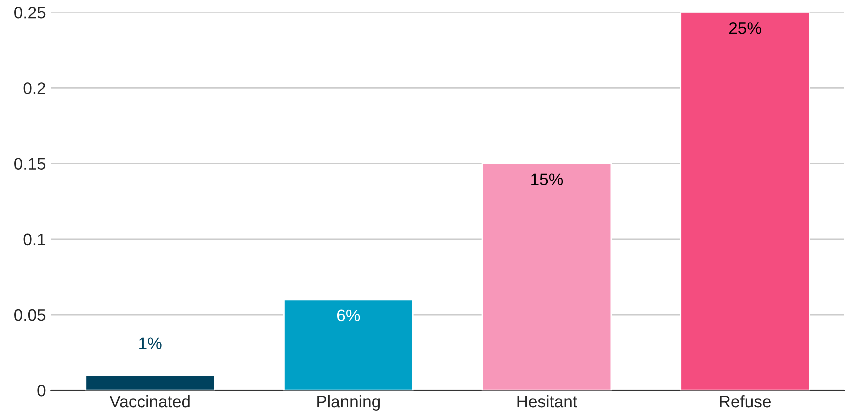 The width and height of the screenshot is (853, 420). I want to click on y-tick-label: 0.15, so click(30, 164).